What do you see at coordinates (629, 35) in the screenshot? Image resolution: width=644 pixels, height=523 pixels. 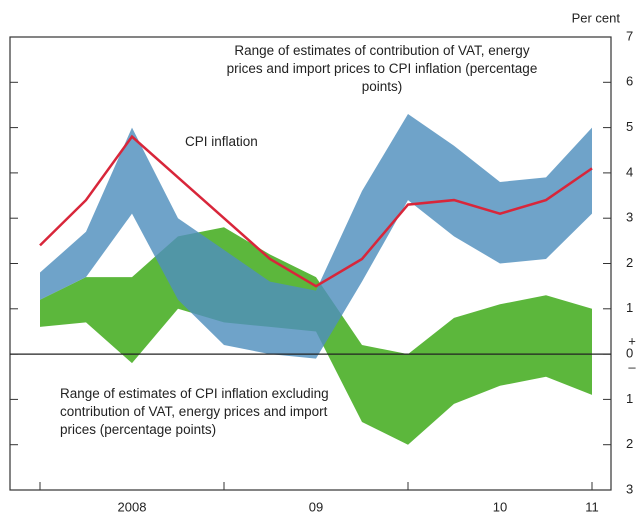 I see `y-tick-label: 7` at bounding box center [629, 35].